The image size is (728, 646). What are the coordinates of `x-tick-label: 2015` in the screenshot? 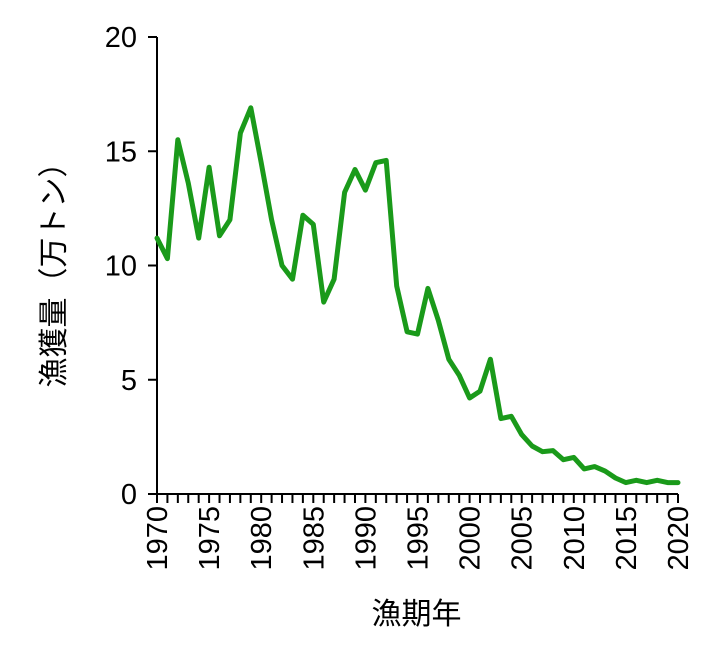 It's located at (627, 538).